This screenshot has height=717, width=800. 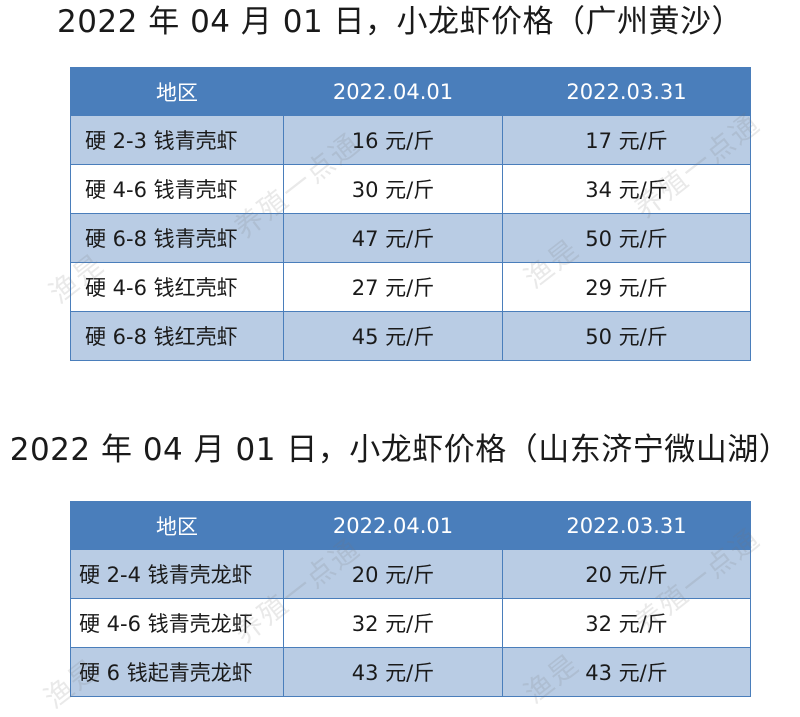 I want to click on table-row: 硬 2-3 钱青壳虾 16 元/斤 17 元/斤, so click(x=410, y=140).